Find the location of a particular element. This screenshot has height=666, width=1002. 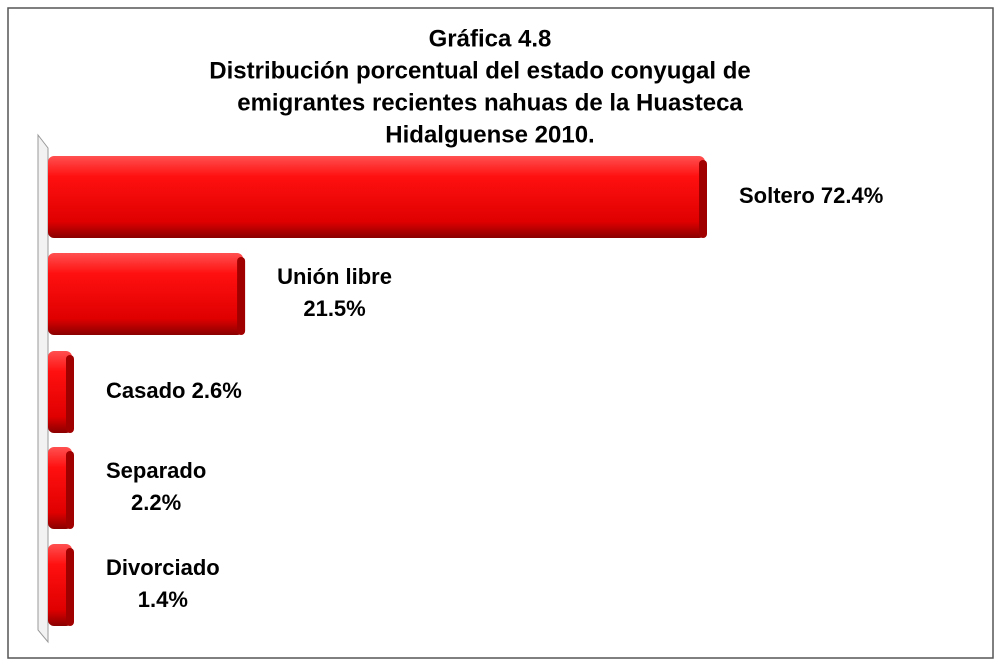

category-label: Soltero is located at coordinates (777, 195).